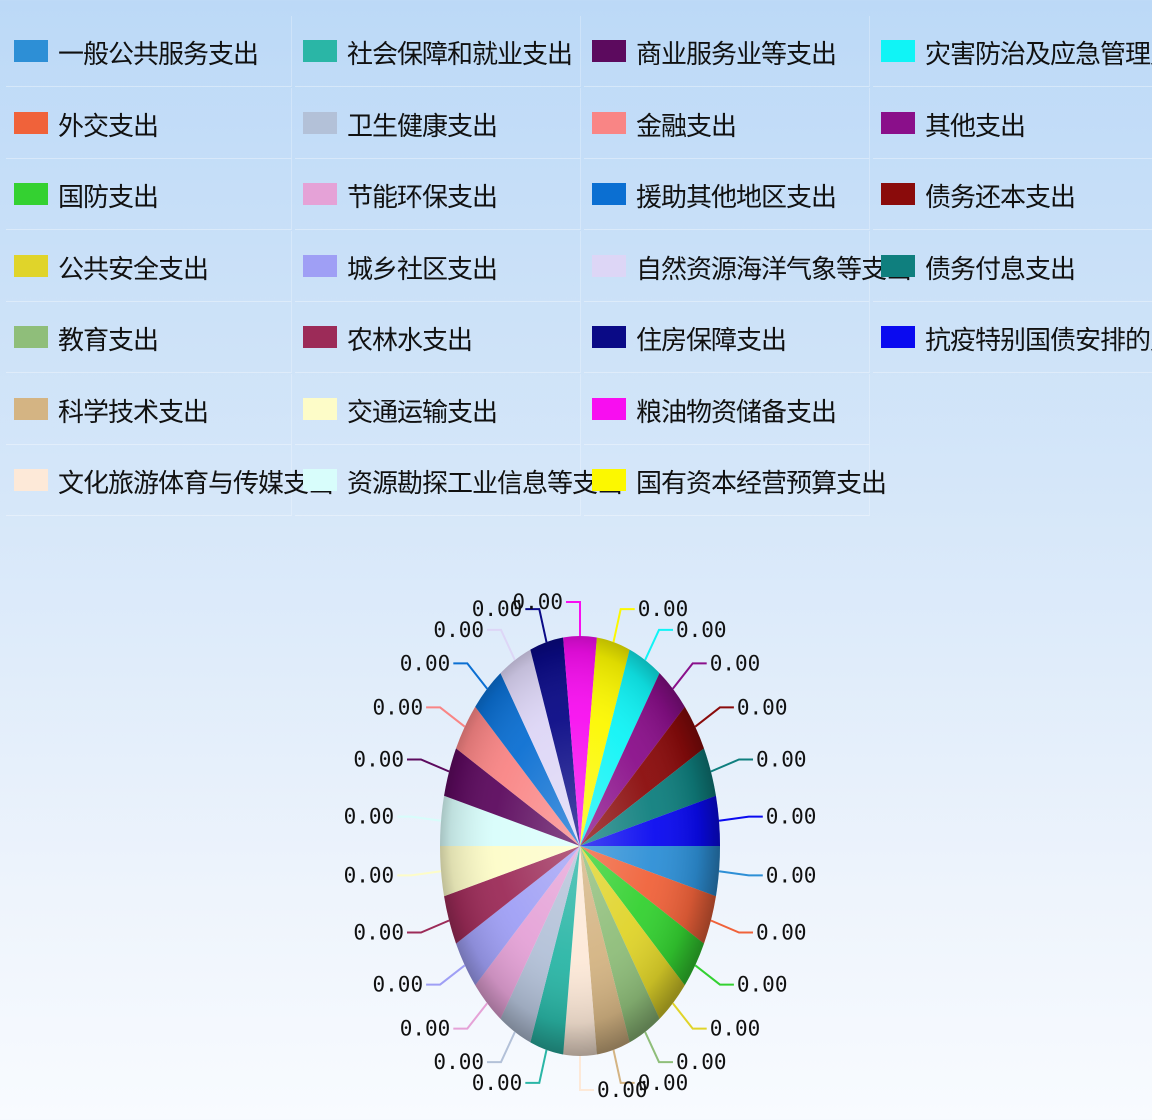 The width and height of the screenshot is (1152, 1120). I want to click on legend-item: 外交支出, so click(149, 123).